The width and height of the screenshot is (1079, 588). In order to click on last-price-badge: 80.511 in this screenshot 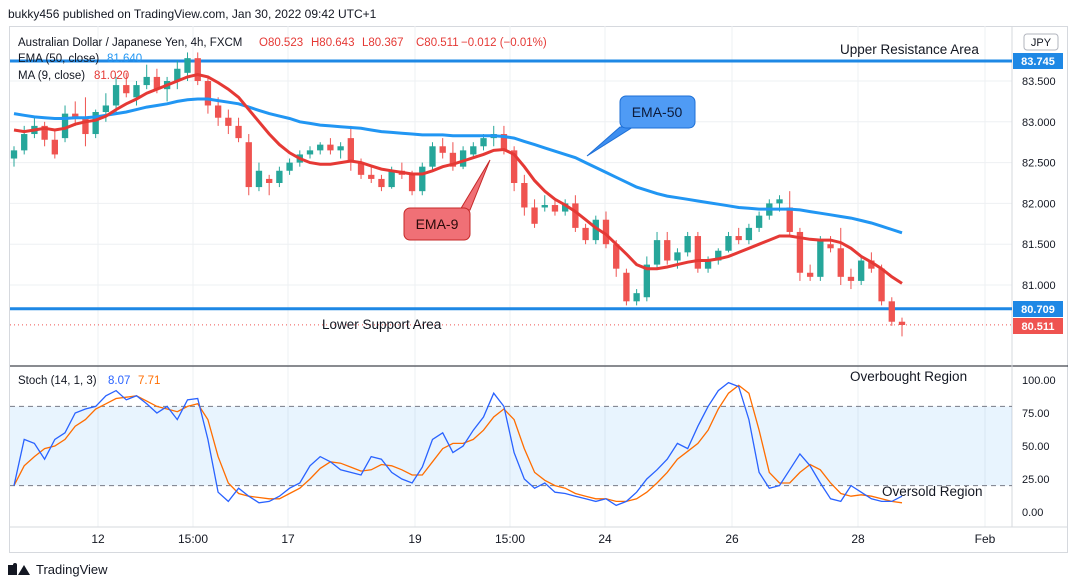, I will do `click(1037, 327)`.